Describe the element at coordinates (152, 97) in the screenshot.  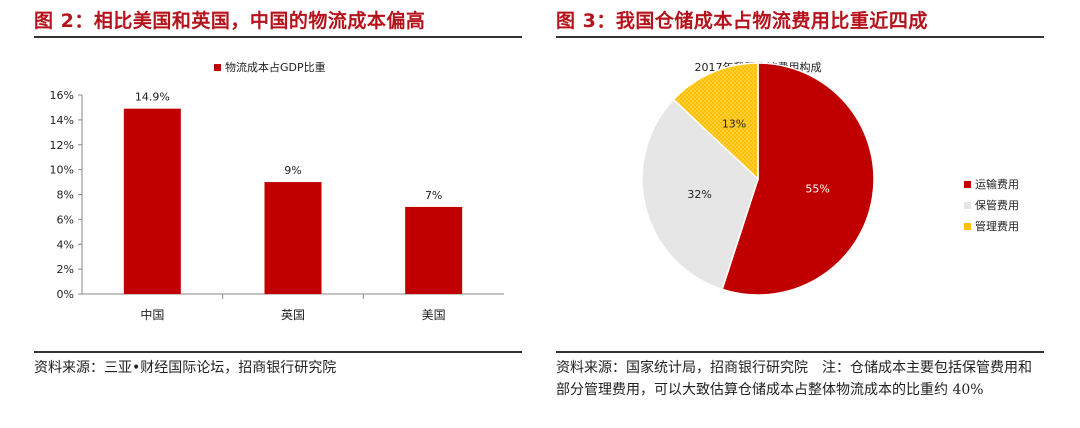
I see `bar-data-label: 14.9%` at that location.